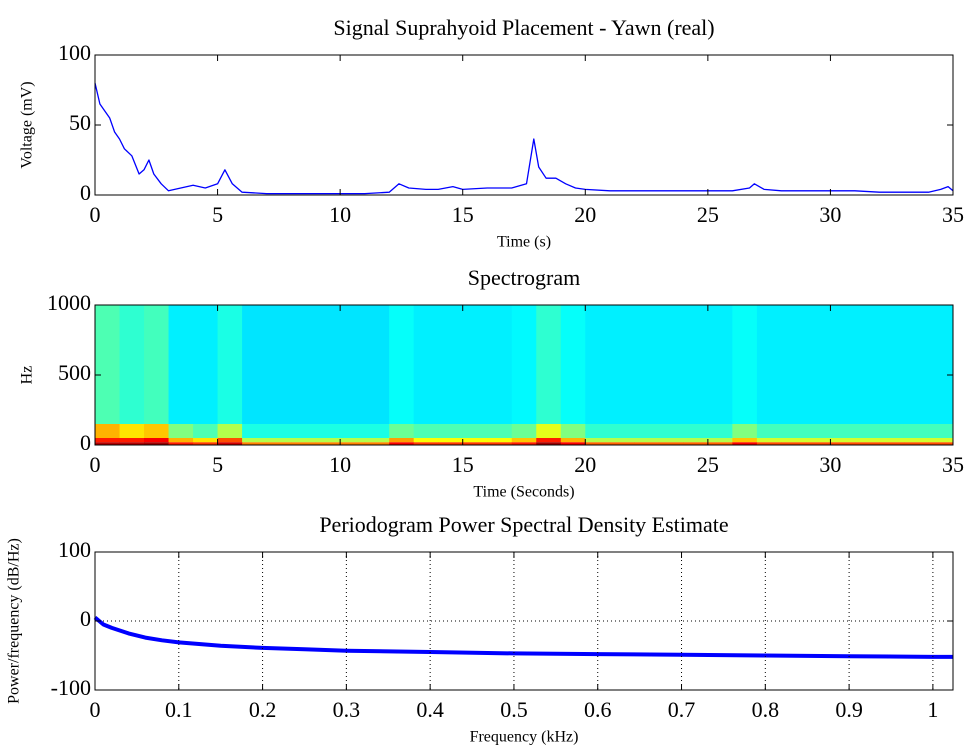 This screenshot has width=968, height=751. Describe the element at coordinates (524, 737) in the screenshot. I see `x-axis-label: Frequency (kHz)` at that location.